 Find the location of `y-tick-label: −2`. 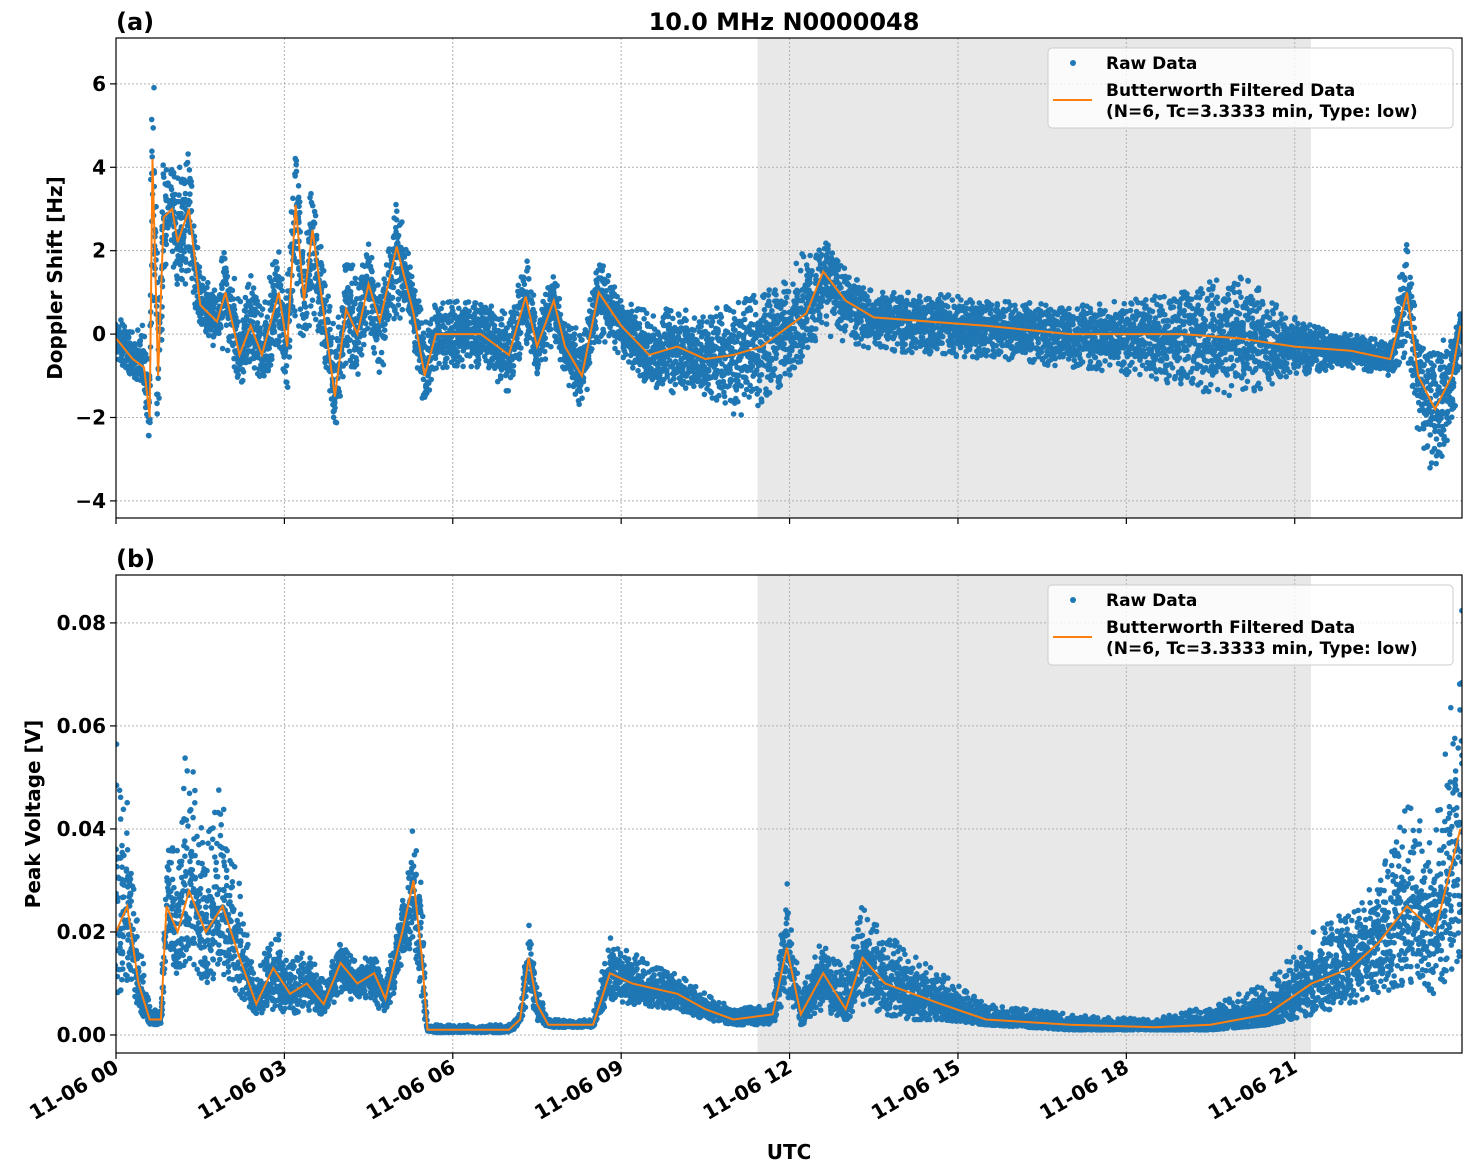

y-tick-label: −2 is located at coordinates (90, 417).